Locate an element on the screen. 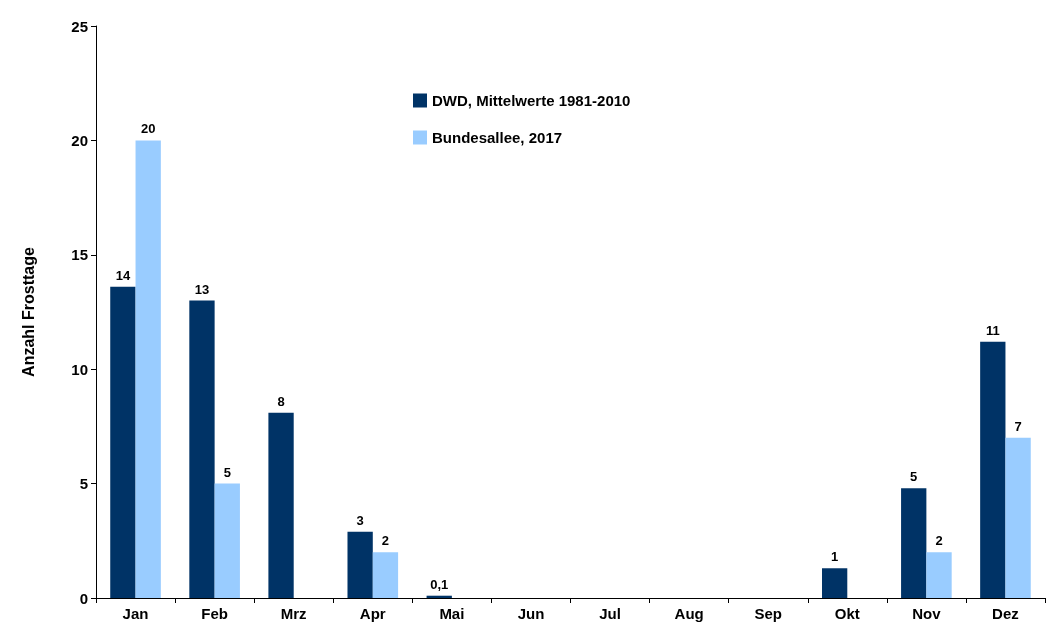  x-tick-label: Jul is located at coordinates (610, 613).